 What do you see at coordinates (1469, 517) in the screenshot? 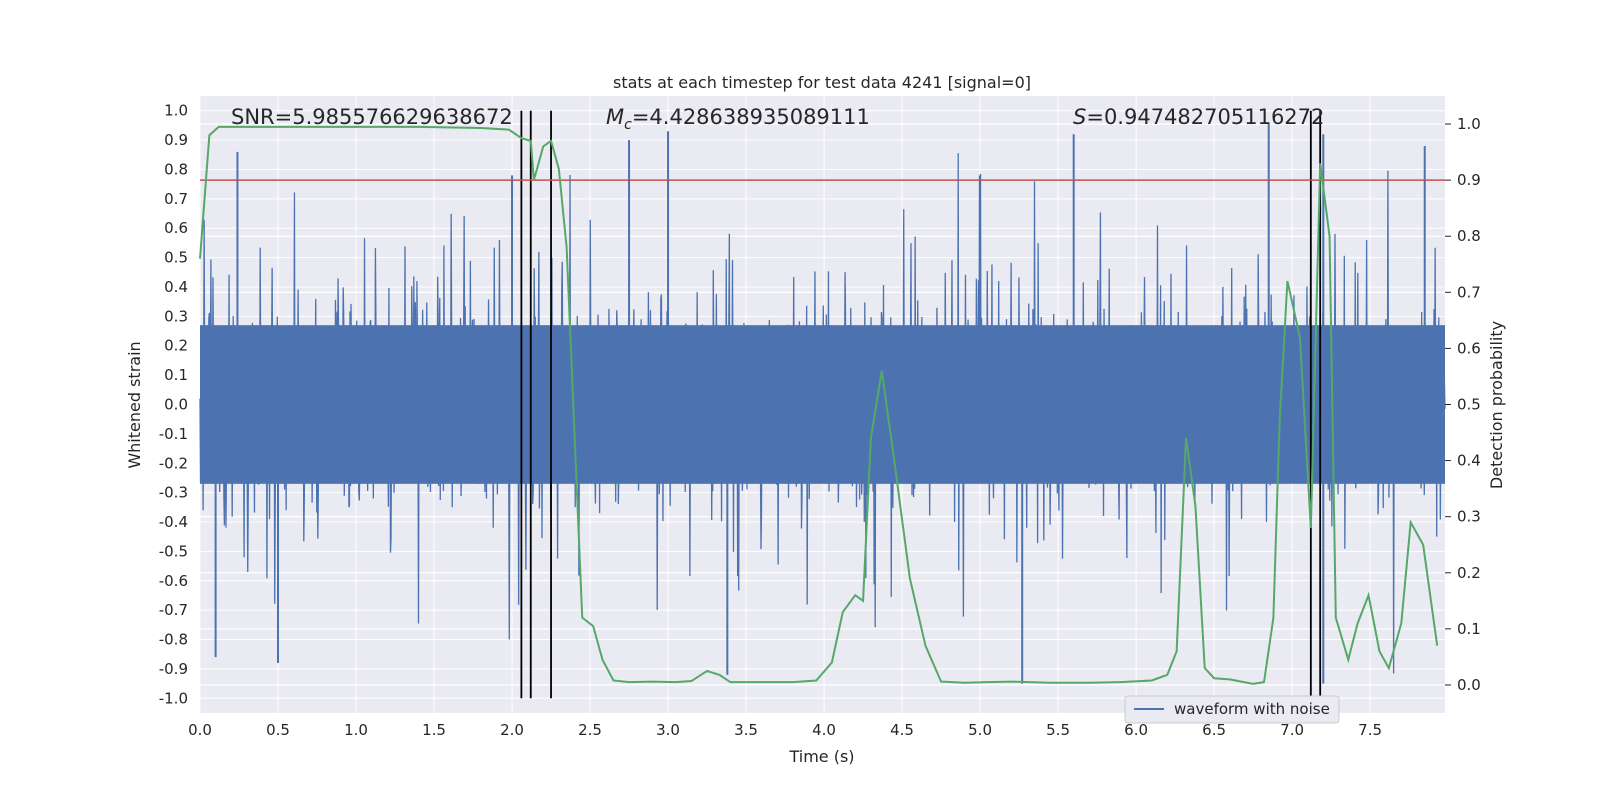
I see `y-tick-label-right: 0.3` at bounding box center [1469, 517].